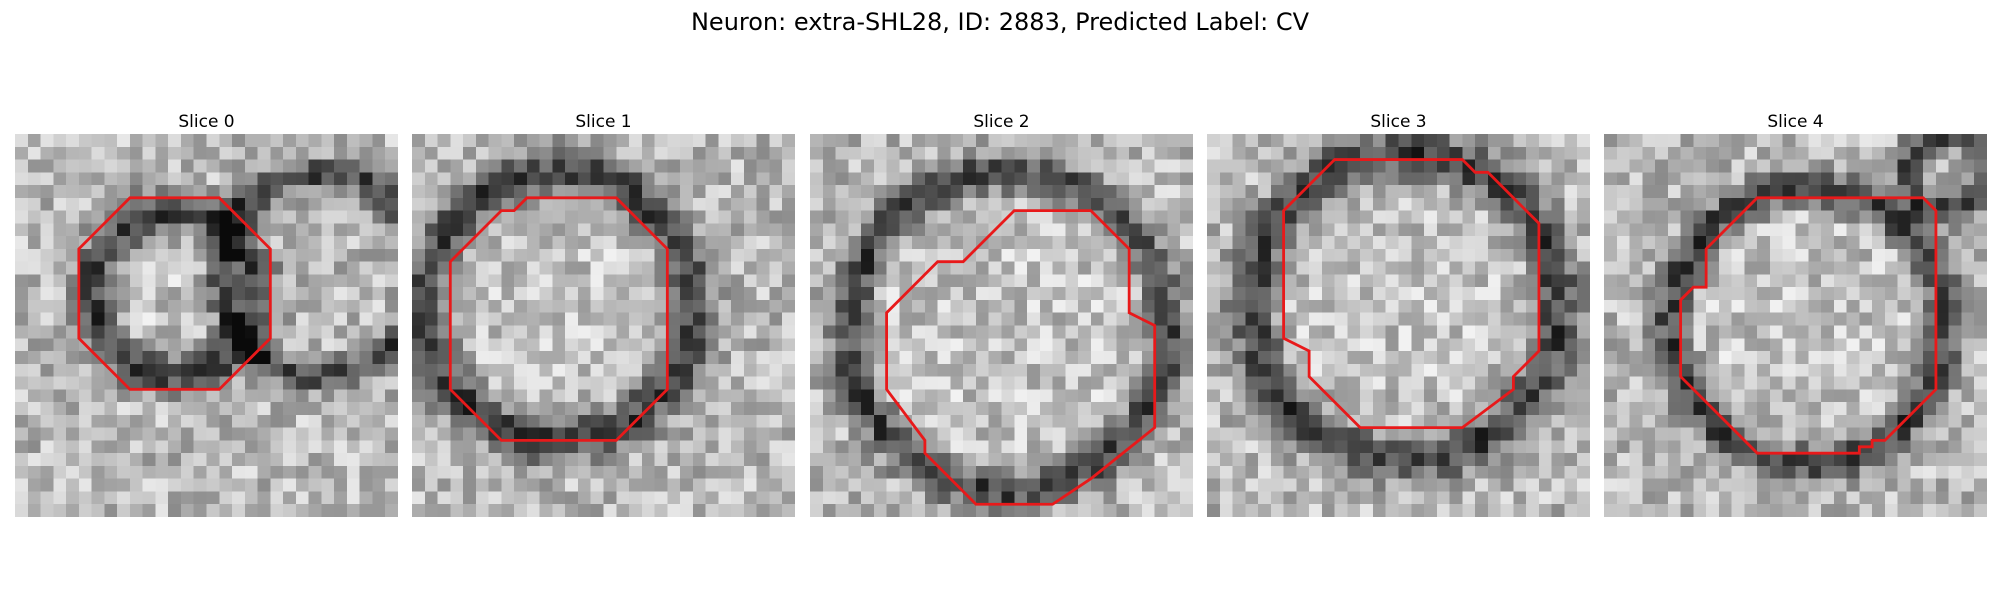 This screenshot has width=2000, height=600. Describe the element at coordinates (206, 122) in the screenshot. I see `slice-title: Slice 0` at that location.